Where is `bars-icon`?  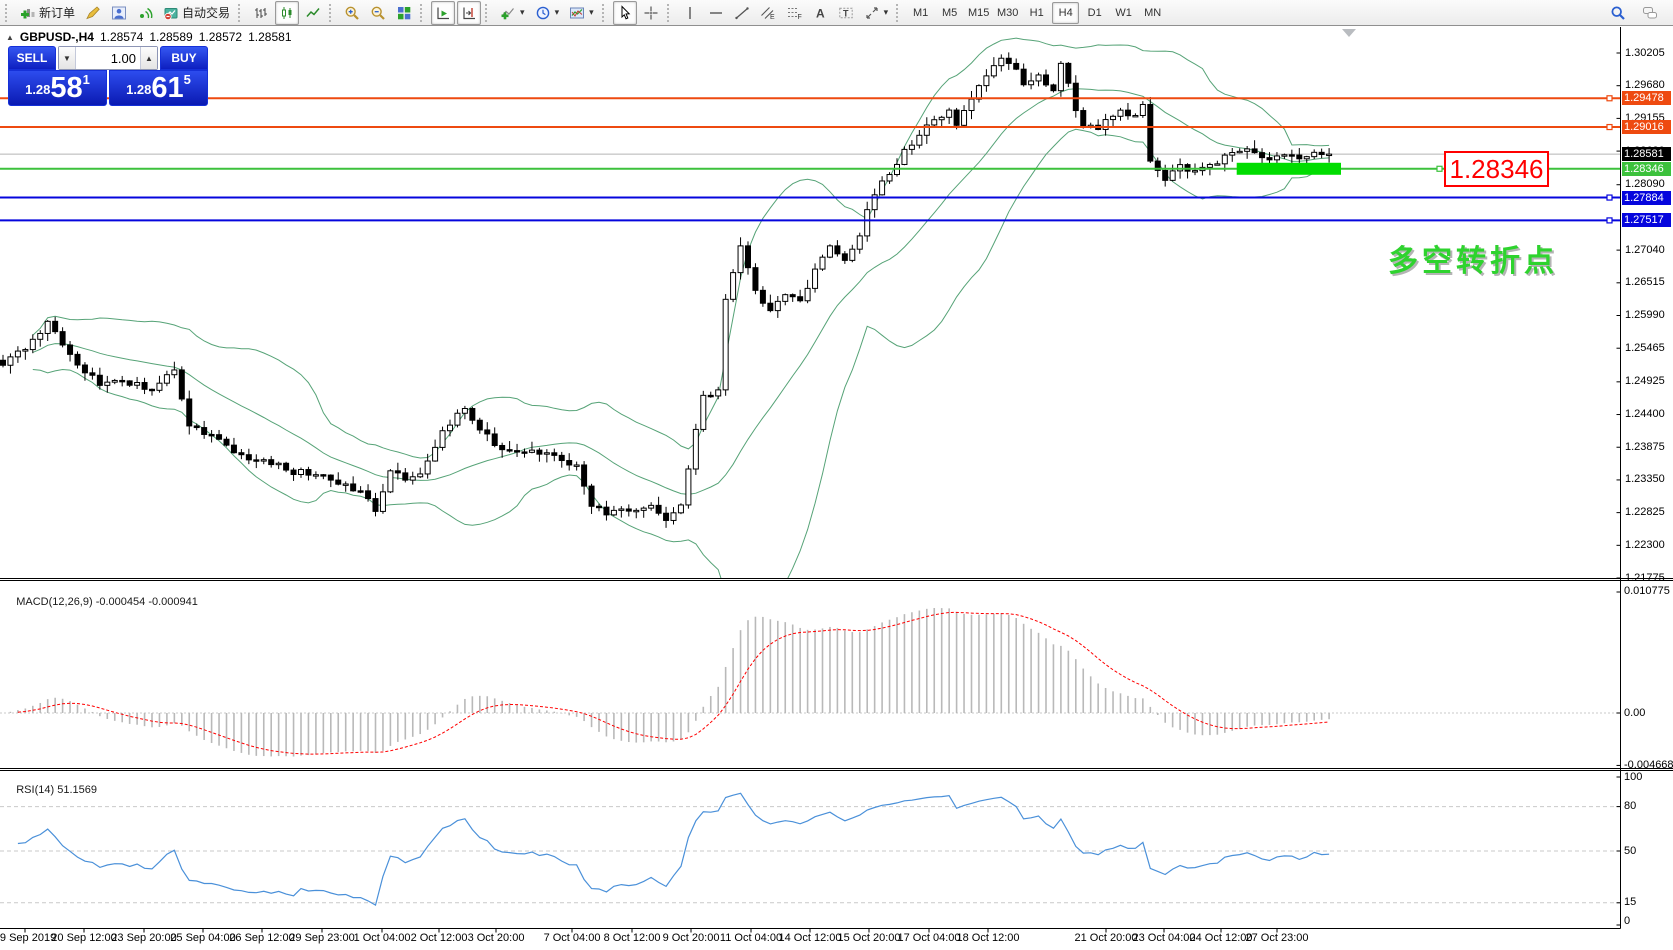 bars-icon is located at coordinates (261, 12).